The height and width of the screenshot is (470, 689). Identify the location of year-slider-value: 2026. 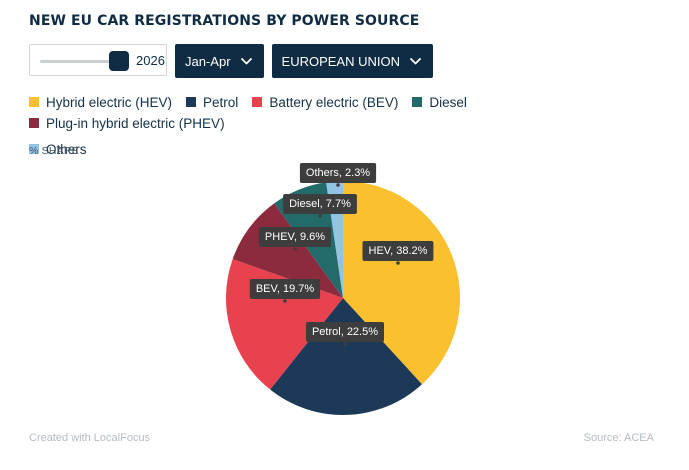
(150, 60).